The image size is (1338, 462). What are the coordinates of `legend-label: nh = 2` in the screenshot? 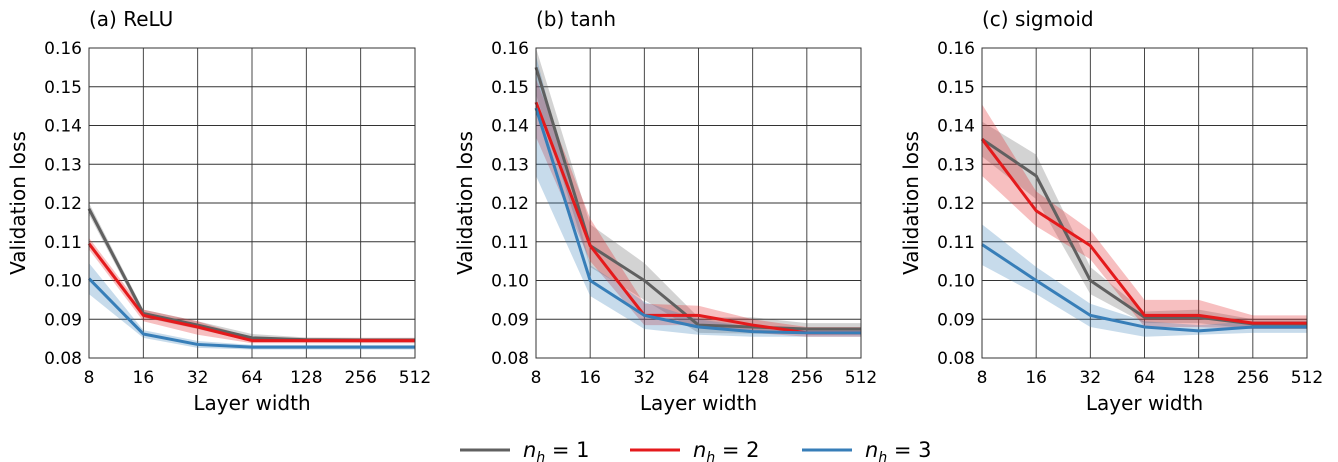 It's located at (726, 450).